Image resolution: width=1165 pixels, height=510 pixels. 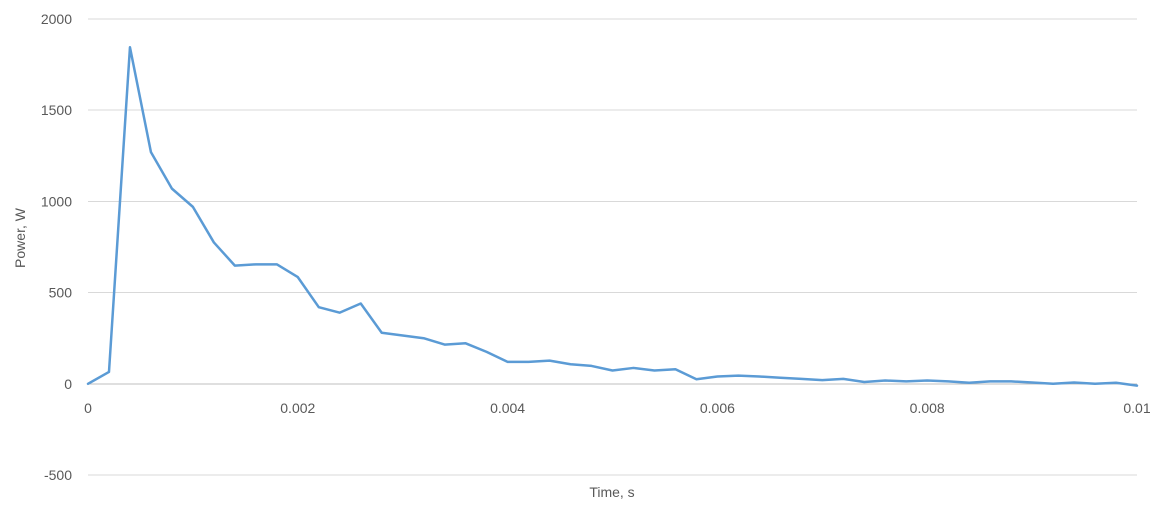 I want to click on x-tick-label: 0.004, so click(x=507, y=408).